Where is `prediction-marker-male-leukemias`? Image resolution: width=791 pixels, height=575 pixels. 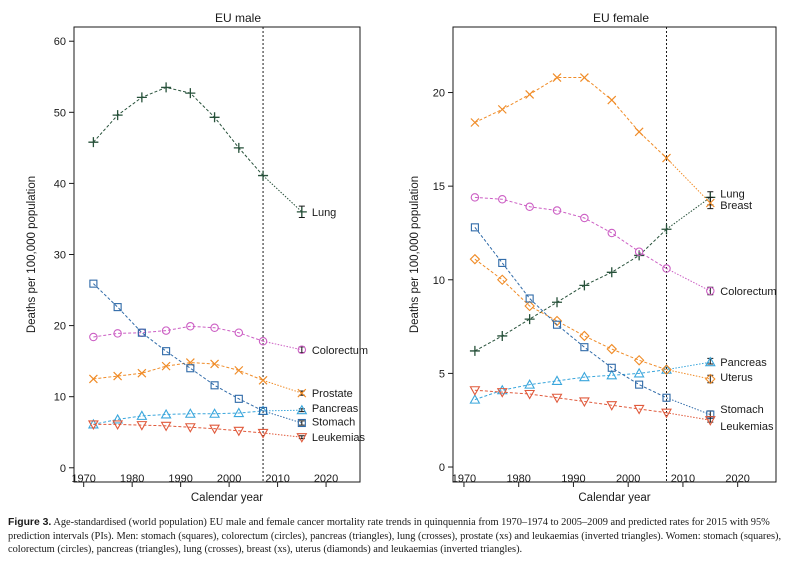
prediction-marker-male-leukemias is located at coordinates (302, 438).